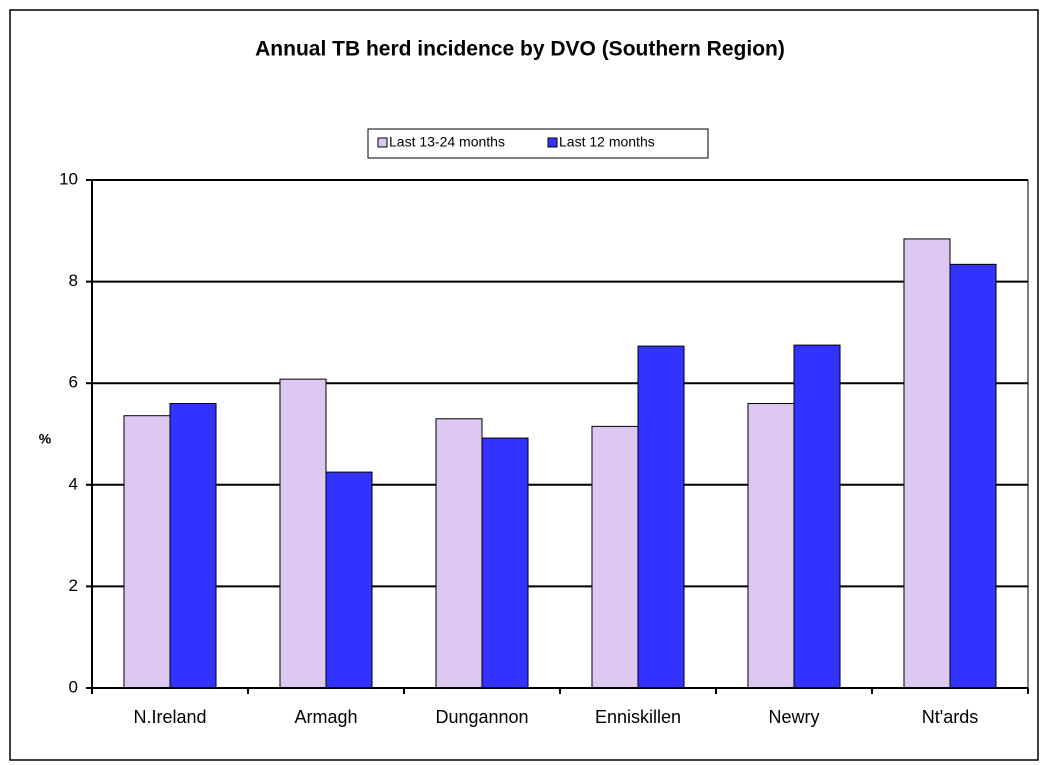 The width and height of the screenshot is (1043, 765). I want to click on y-tick-label: 4, so click(73, 483).